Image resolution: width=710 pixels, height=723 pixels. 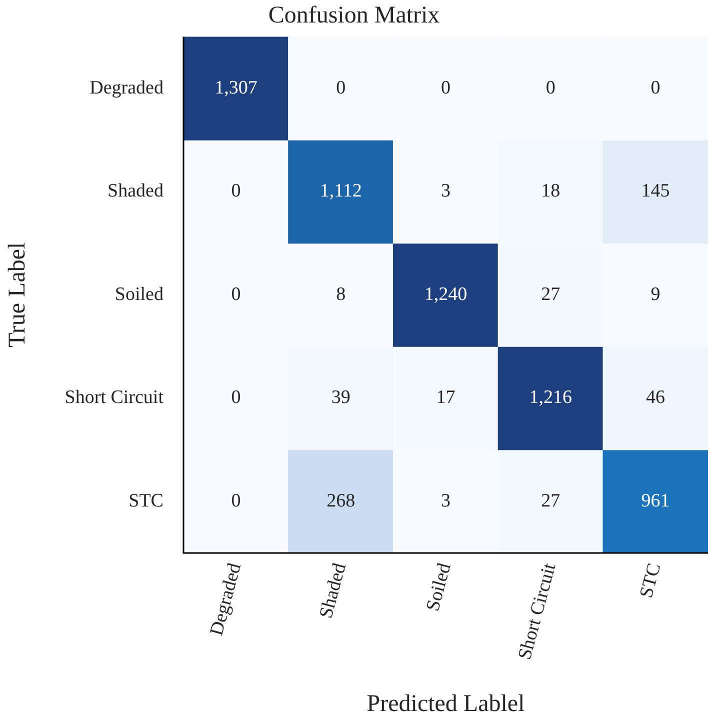 I want to click on data-label: 8, so click(x=341, y=294).